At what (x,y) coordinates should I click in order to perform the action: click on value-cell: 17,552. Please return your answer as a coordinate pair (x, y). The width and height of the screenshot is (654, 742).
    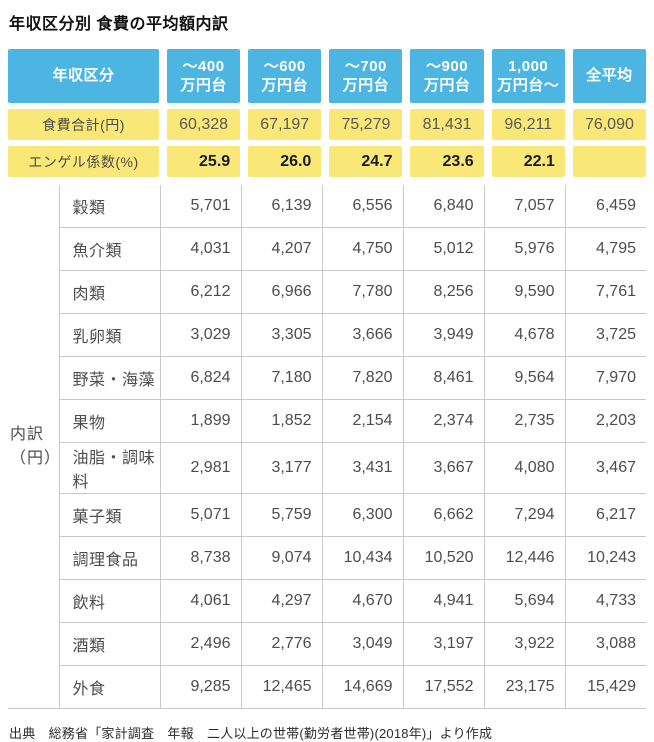
    Looking at the image, I should click on (443, 687).